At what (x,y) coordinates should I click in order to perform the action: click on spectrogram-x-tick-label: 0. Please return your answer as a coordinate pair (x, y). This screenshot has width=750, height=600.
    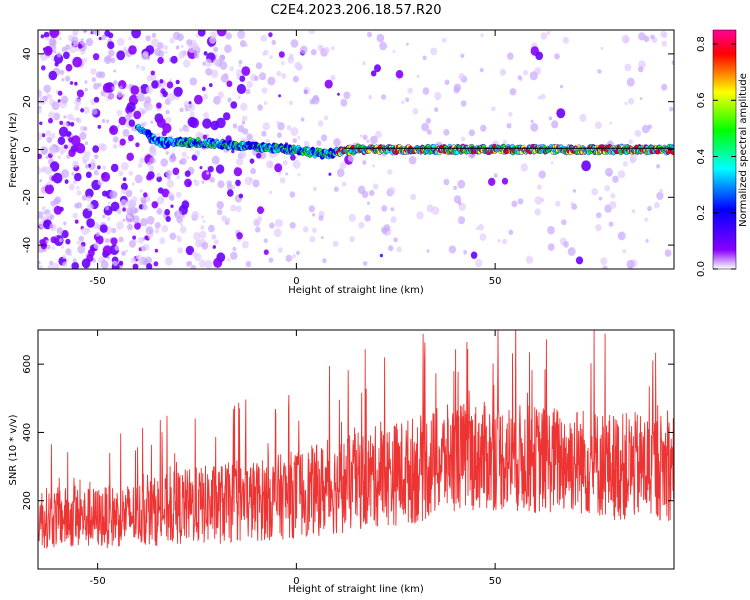
    Looking at the image, I should click on (296, 281).